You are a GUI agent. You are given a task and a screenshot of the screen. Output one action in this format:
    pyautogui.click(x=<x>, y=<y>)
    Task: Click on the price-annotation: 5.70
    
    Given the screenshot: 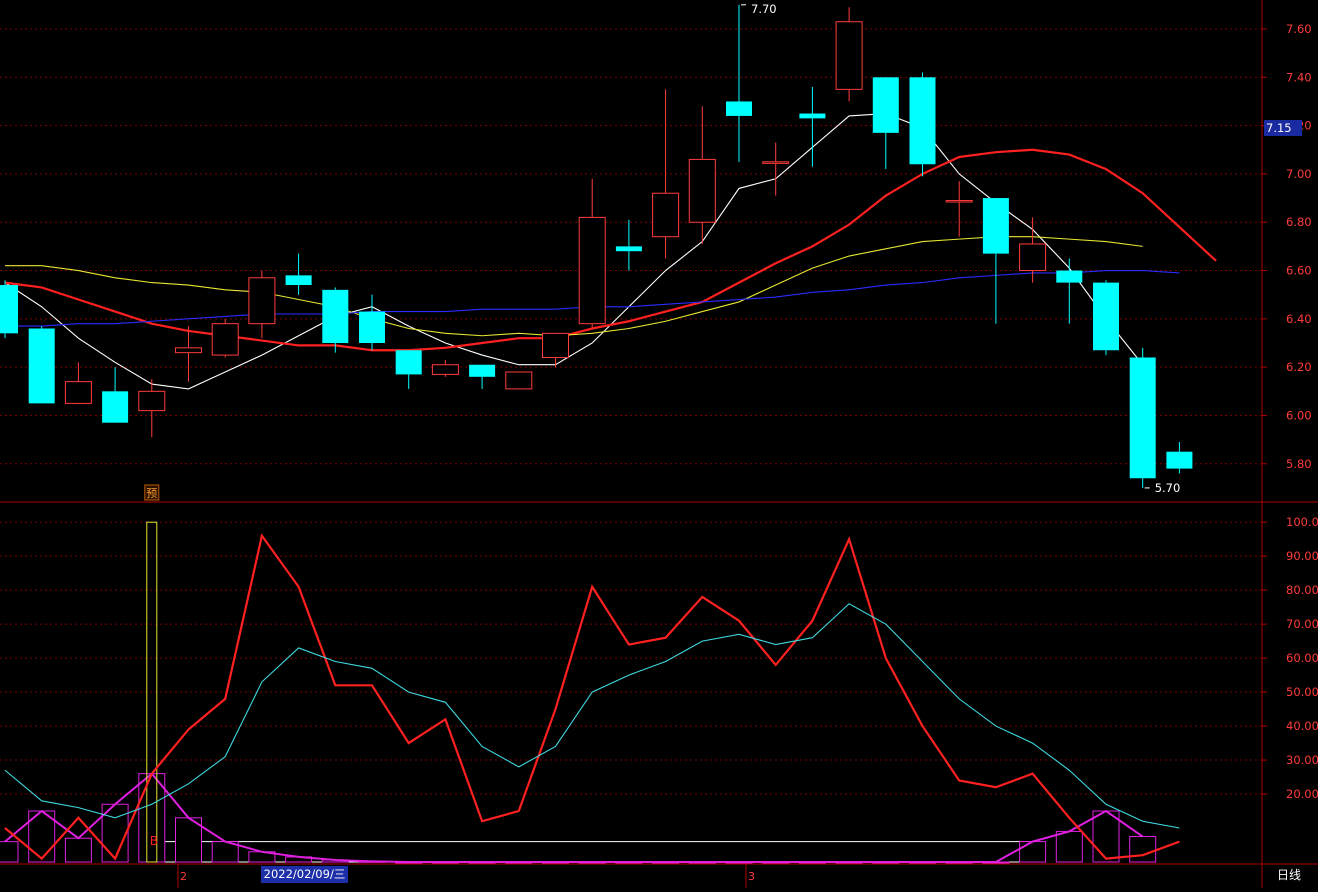 What is the action you would take?
    pyautogui.click(x=1168, y=488)
    